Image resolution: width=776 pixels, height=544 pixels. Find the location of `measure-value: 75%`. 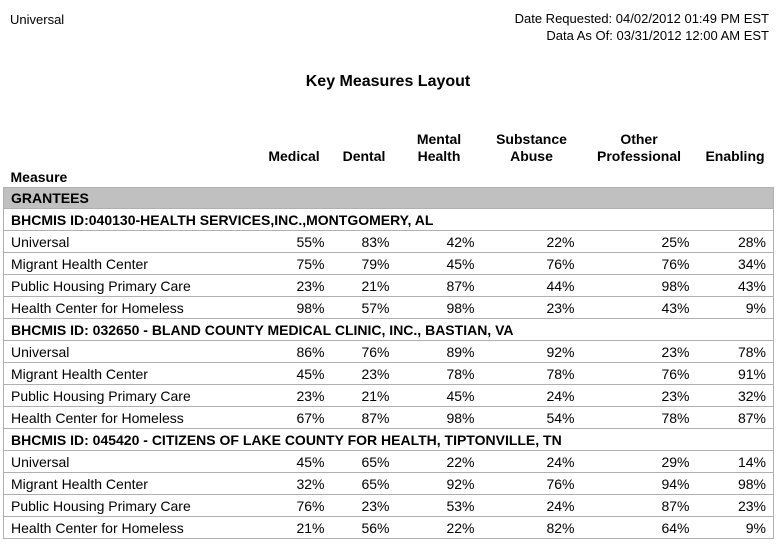

measure-value: 75% is located at coordinates (310, 263).